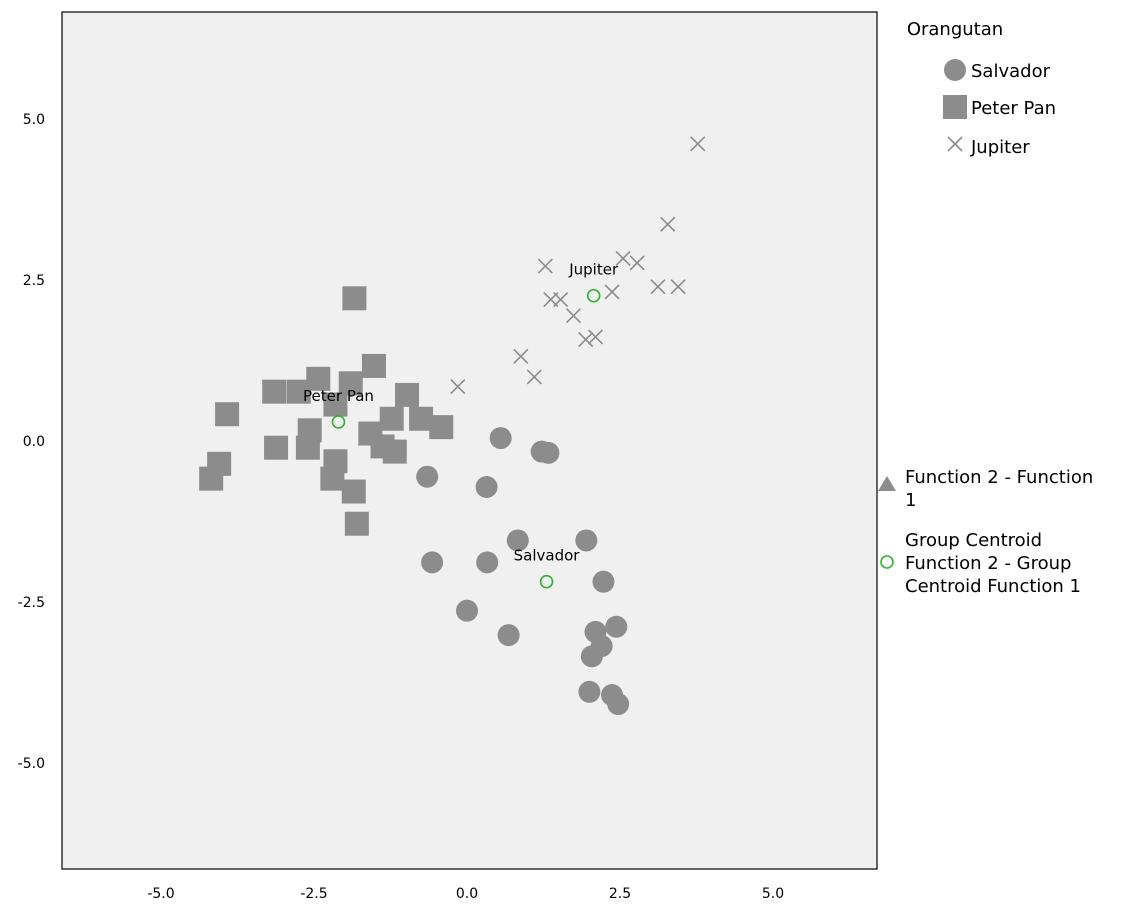 This screenshot has height=909, width=1140. I want to click on legend-title: Orangutan, so click(955, 29).